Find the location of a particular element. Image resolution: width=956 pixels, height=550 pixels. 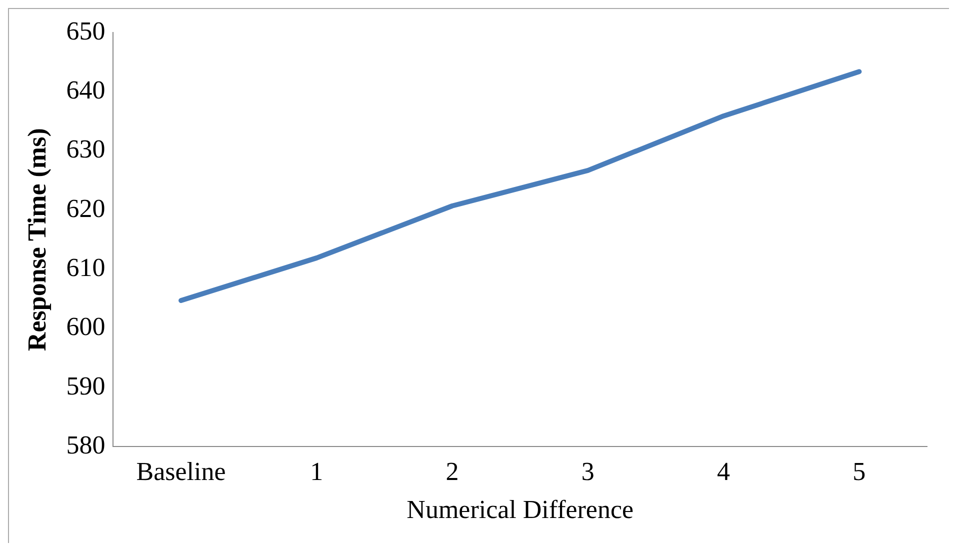

x-tick-label: 2 is located at coordinates (452, 471).